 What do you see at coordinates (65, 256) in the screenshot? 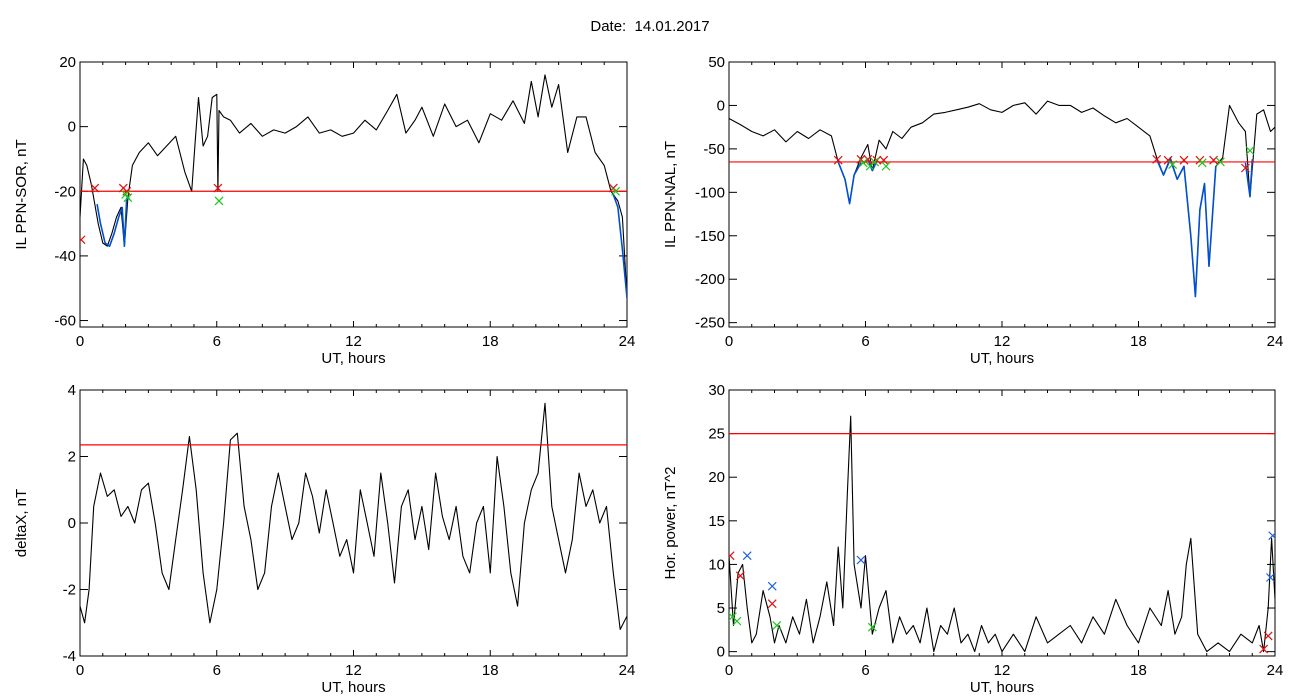
I see `y-tick-label: -40` at bounding box center [65, 256].